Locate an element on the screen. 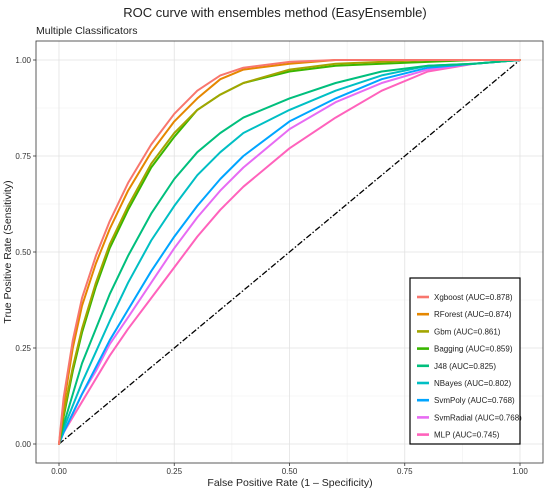  legend-label: Xgboost (AUC=0.878) is located at coordinates (473, 297).